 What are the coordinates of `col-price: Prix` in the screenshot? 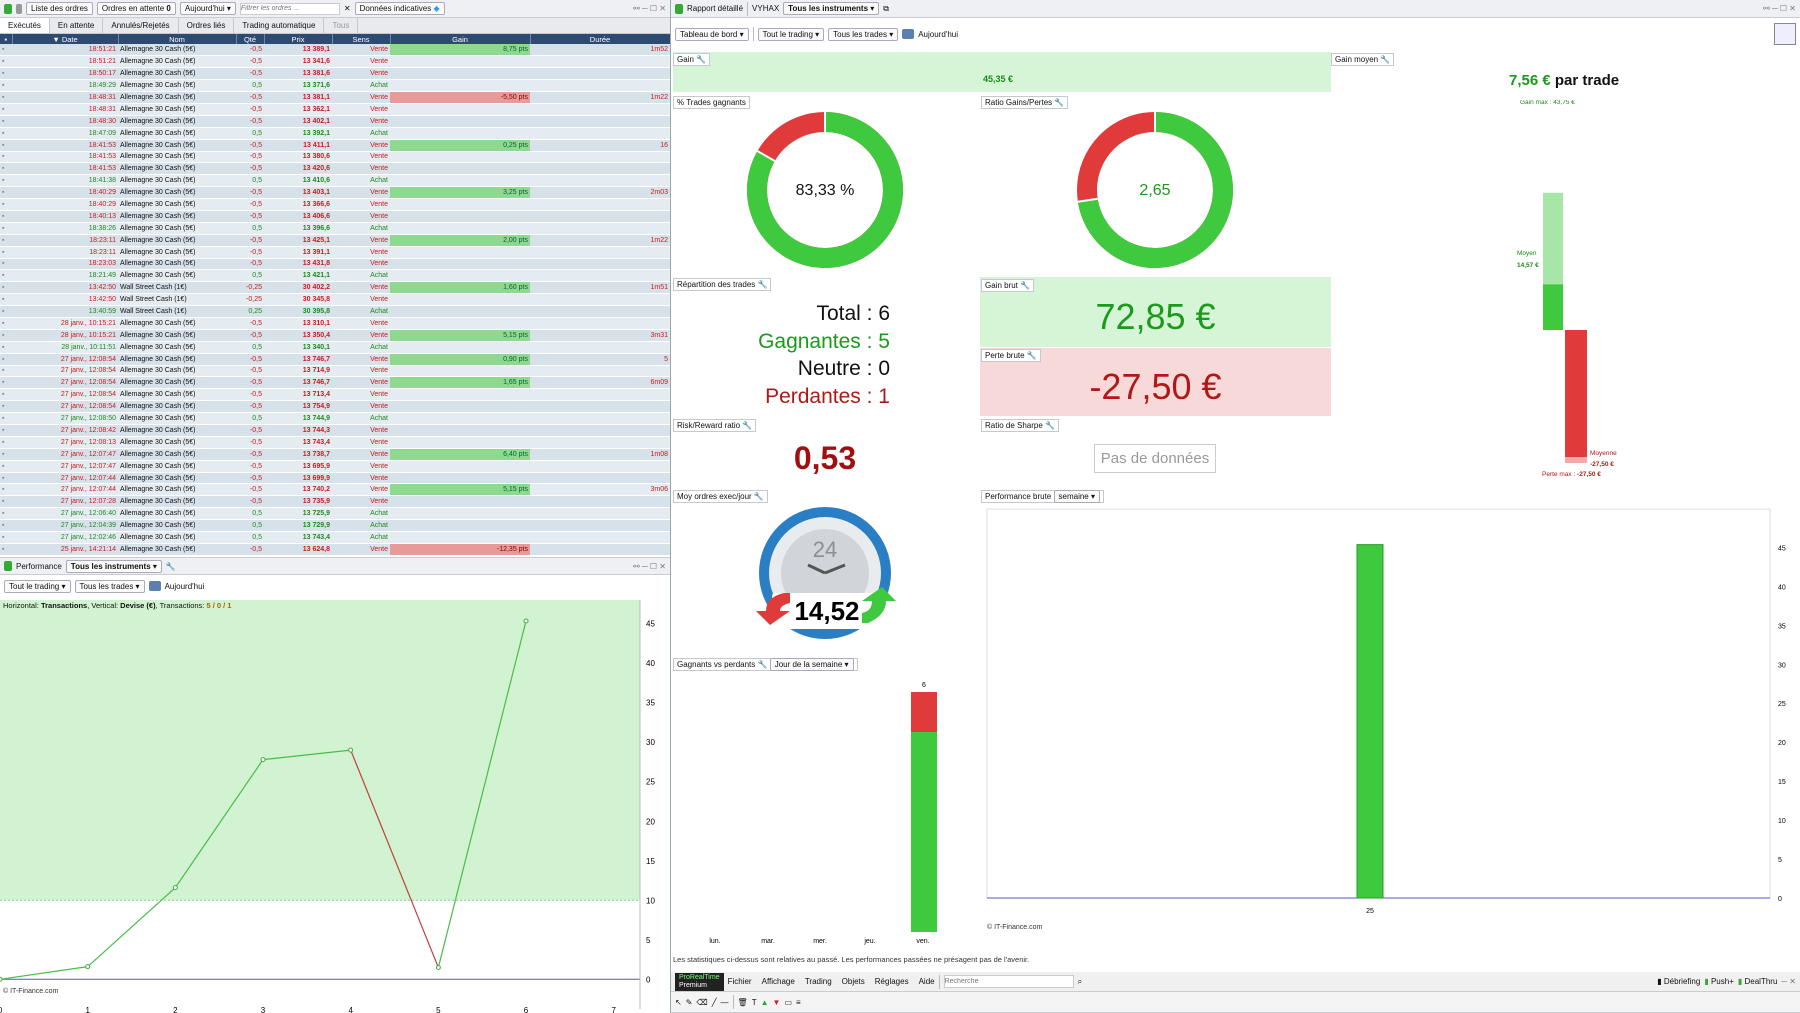 It's located at (298, 39).